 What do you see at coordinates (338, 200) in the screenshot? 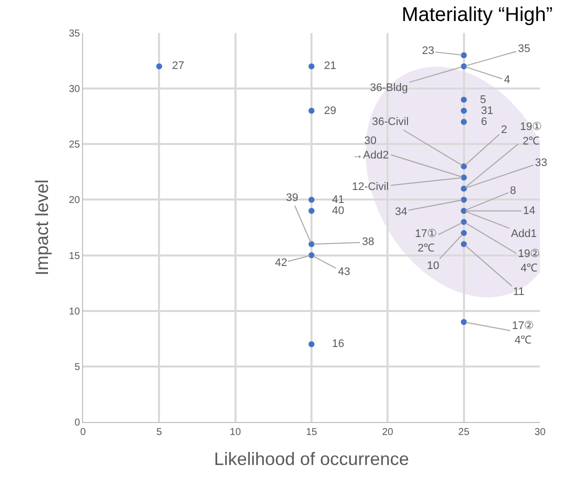
I see `annotation: 41` at bounding box center [338, 200].